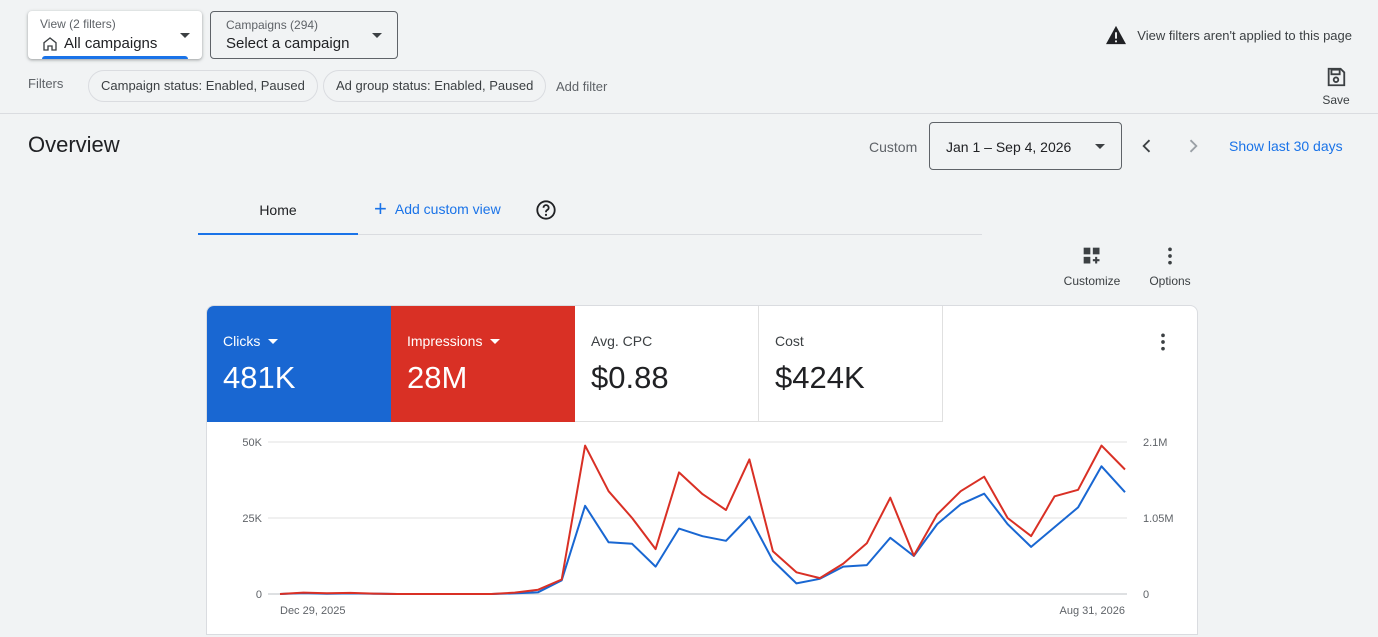 The width and height of the screenshot is (1378, 637). I want to click on tab-active-indicator, so click(278, 234).